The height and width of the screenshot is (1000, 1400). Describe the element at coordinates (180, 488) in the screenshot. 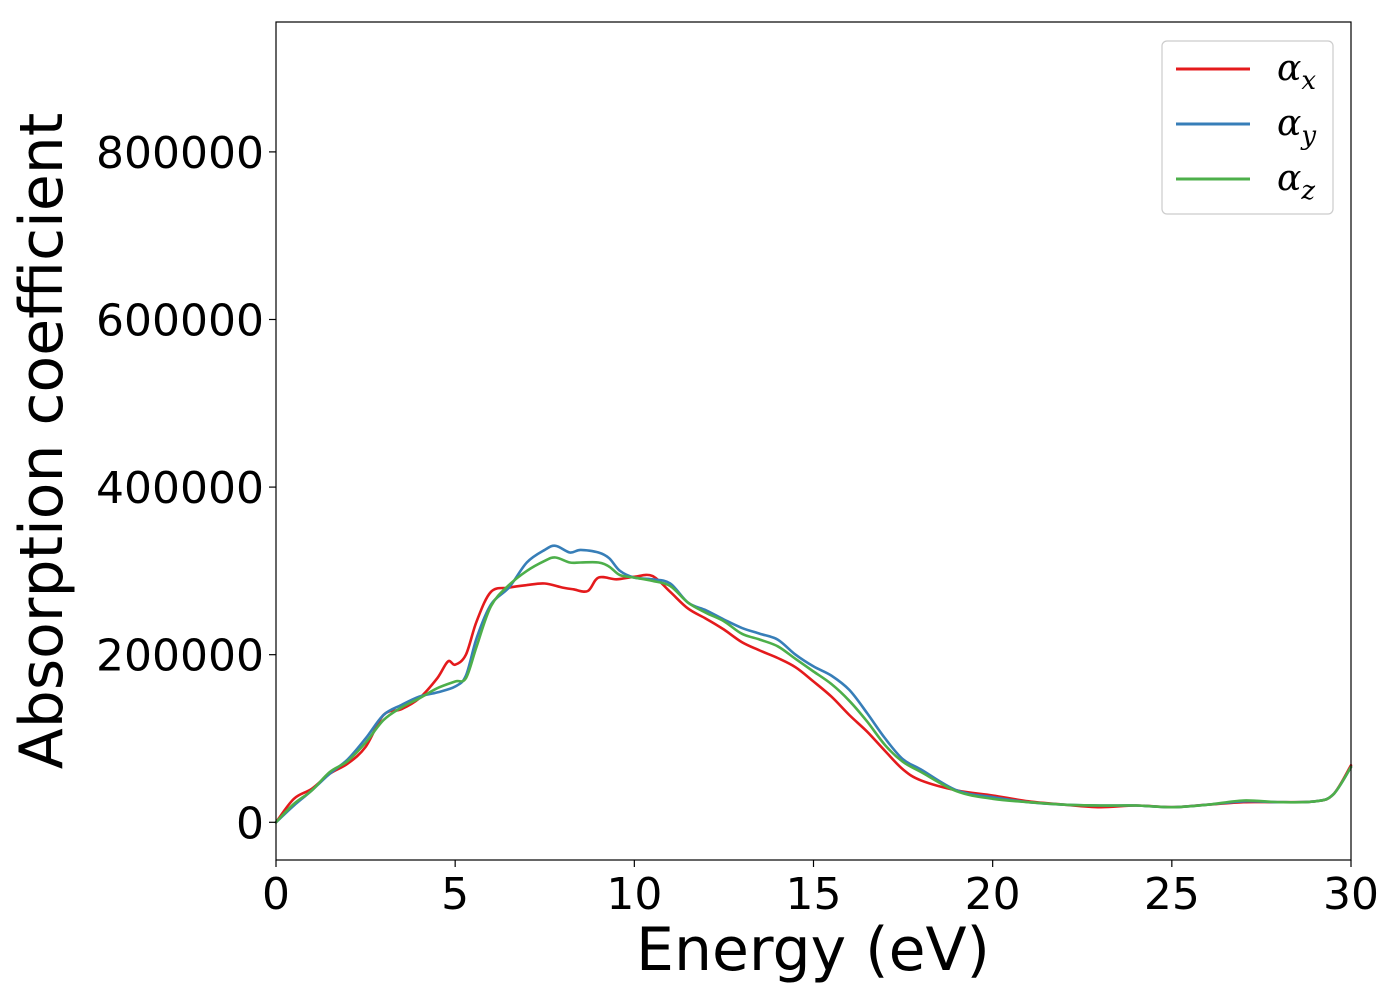

I see `y-tick-label: 400000` at that location.